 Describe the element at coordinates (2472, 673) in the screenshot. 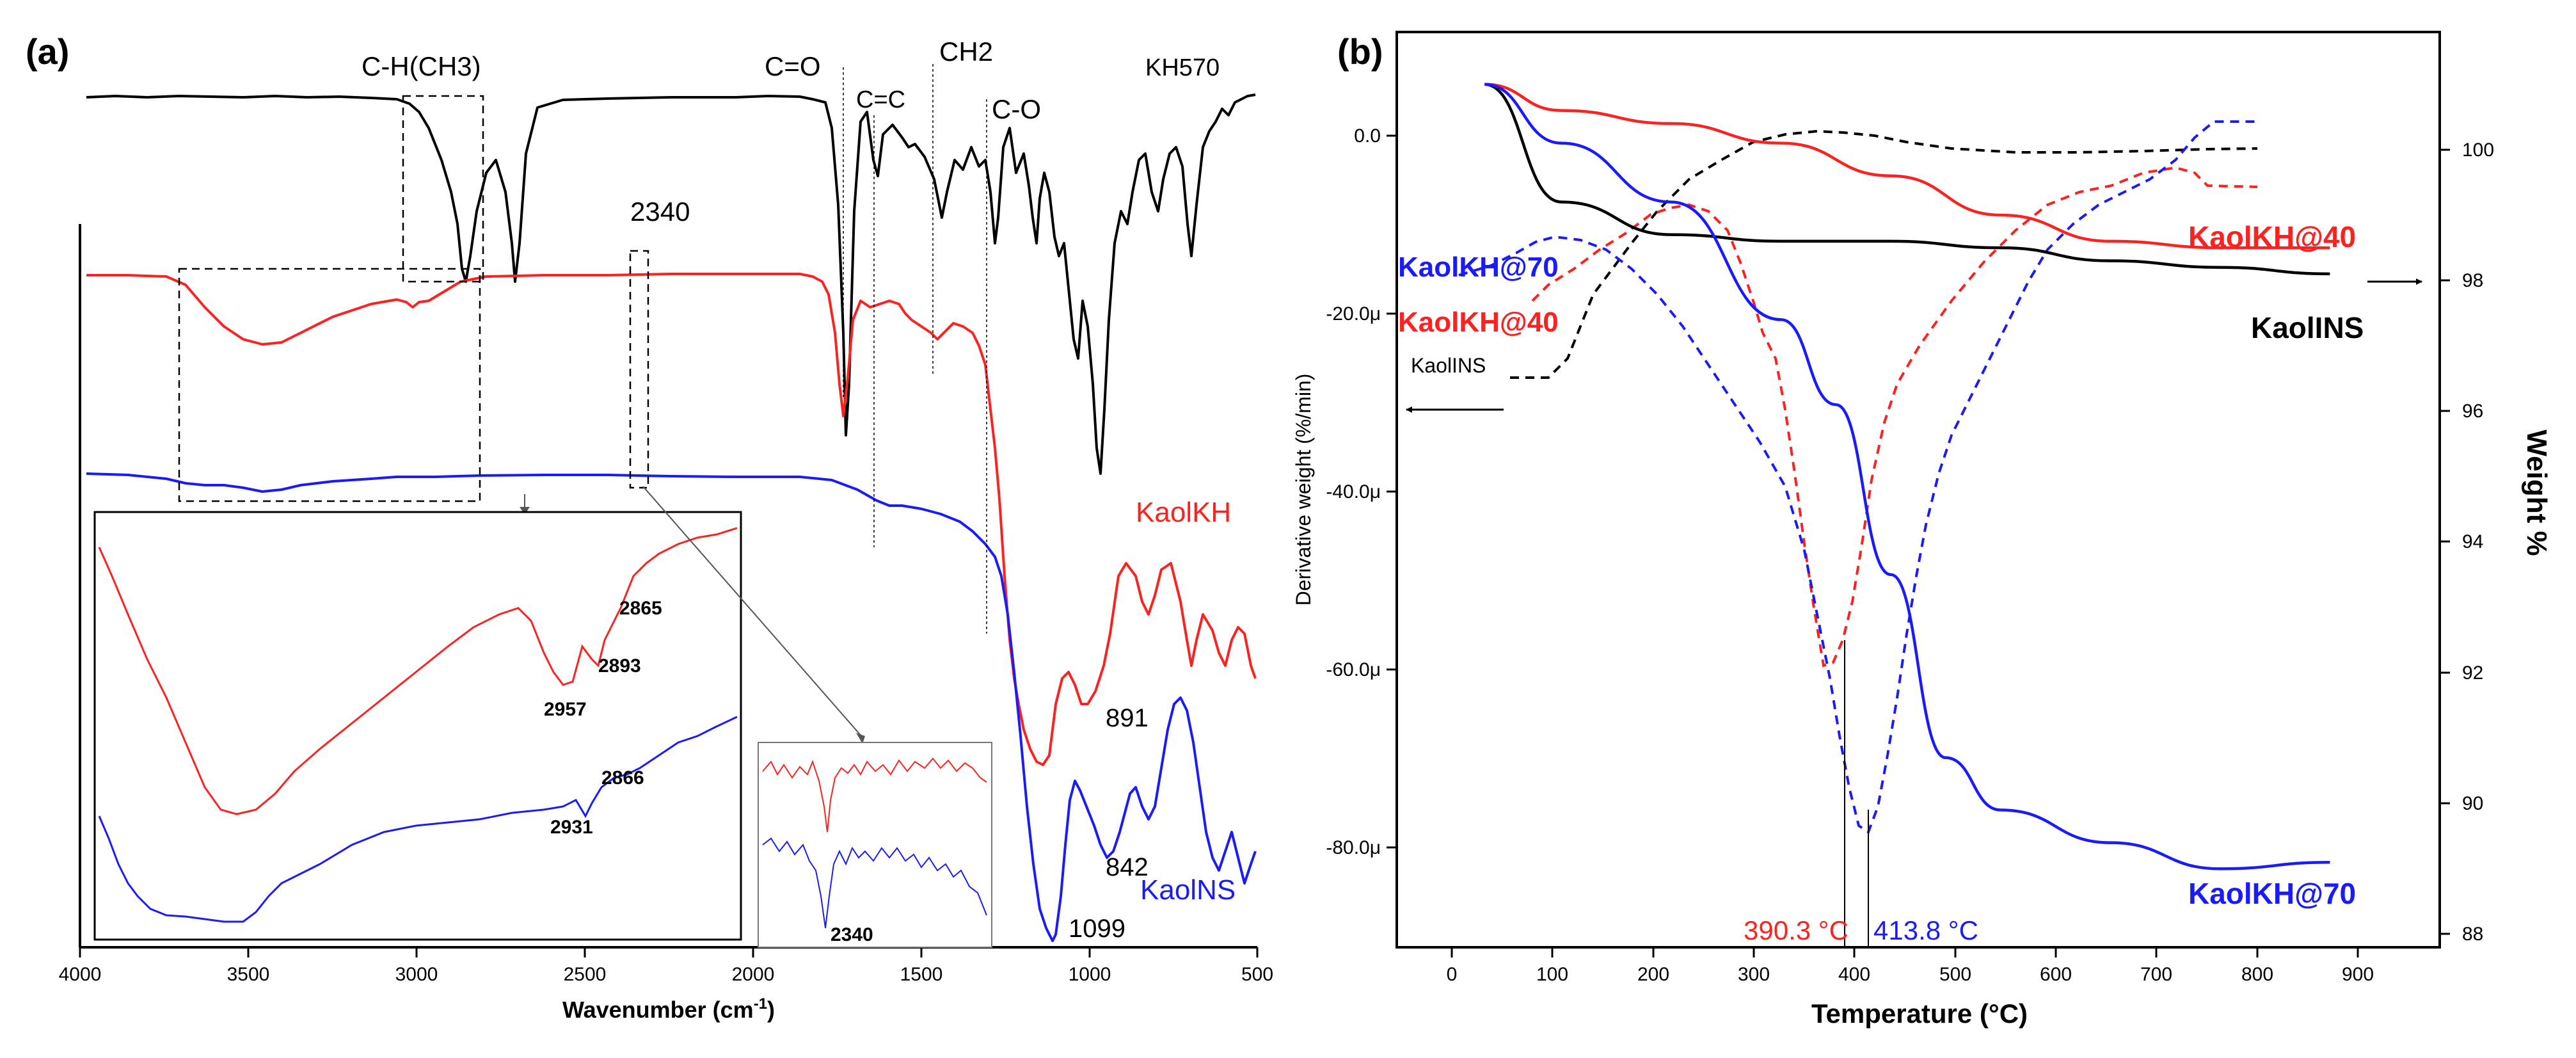

I see `b-right-tick-label-92: 92` at that location.